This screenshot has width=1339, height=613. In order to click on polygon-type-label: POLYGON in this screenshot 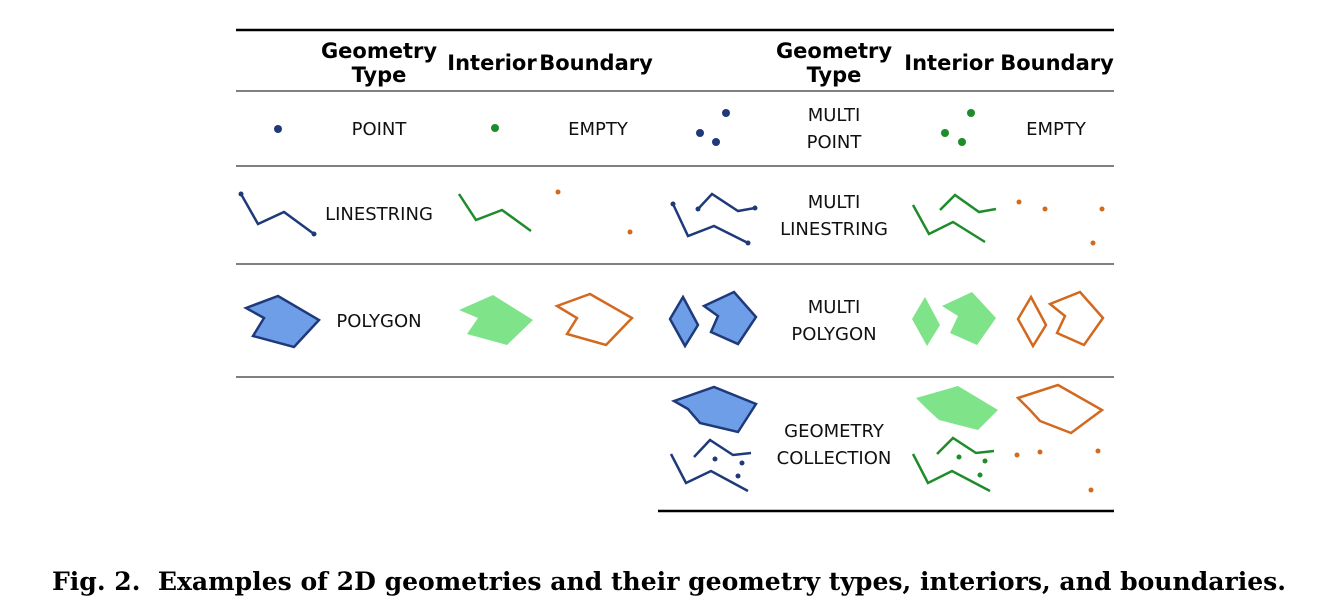, I will do `click(378, 321)`.